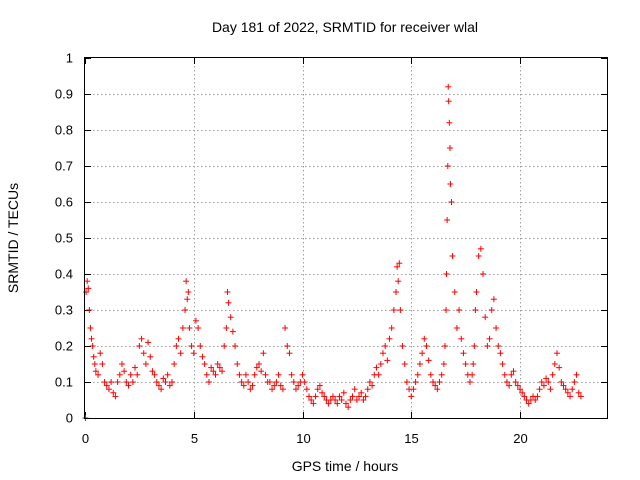 The image size is (640, 480). I want to click on y-tick-label: 0.5, so click(64, 238).